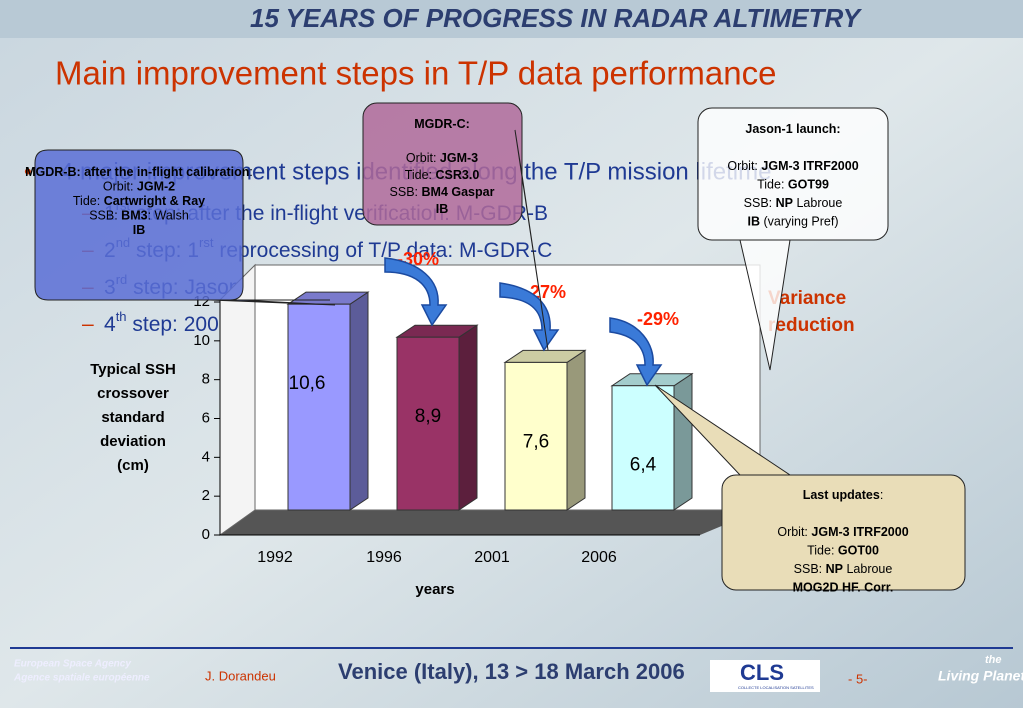 The width and height of the screenshot is (1023, 708). What do you see at coordinates (434, 589) in the screenshot?
I see `x-axis-title: years` at bounding box center [434, 589].